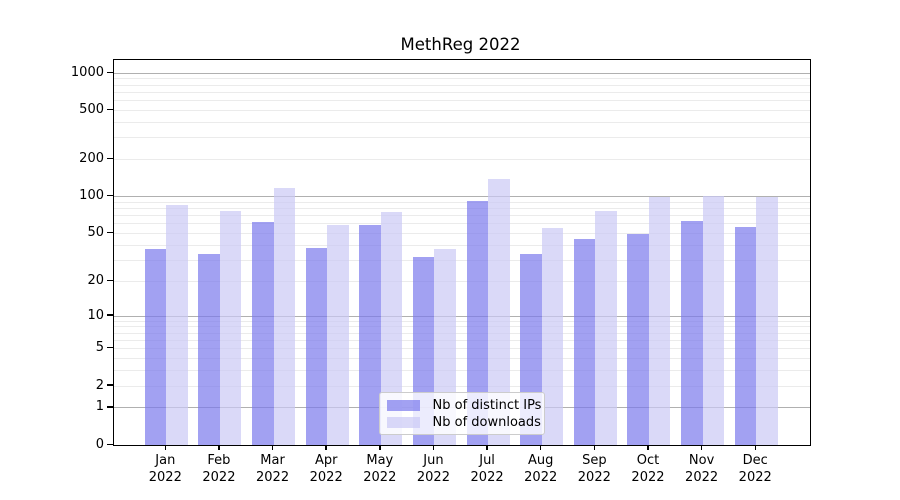  I want to click on x-tick-month: Nov, so click(701, 460).